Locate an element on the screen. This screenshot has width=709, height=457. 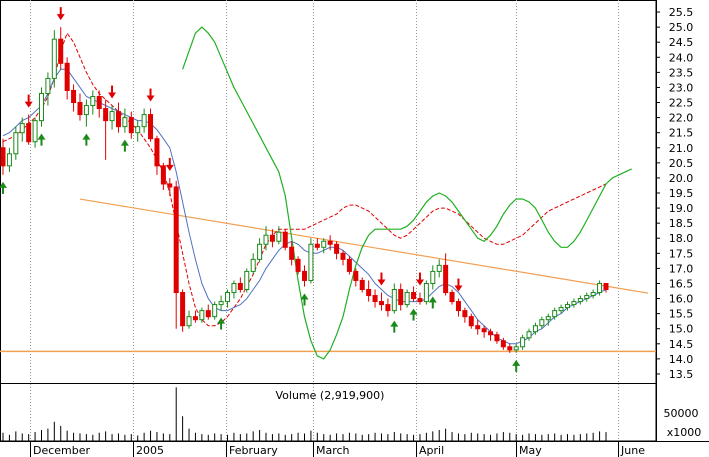
y-tick-label: 18.0 is located at coordinates (681, 238).